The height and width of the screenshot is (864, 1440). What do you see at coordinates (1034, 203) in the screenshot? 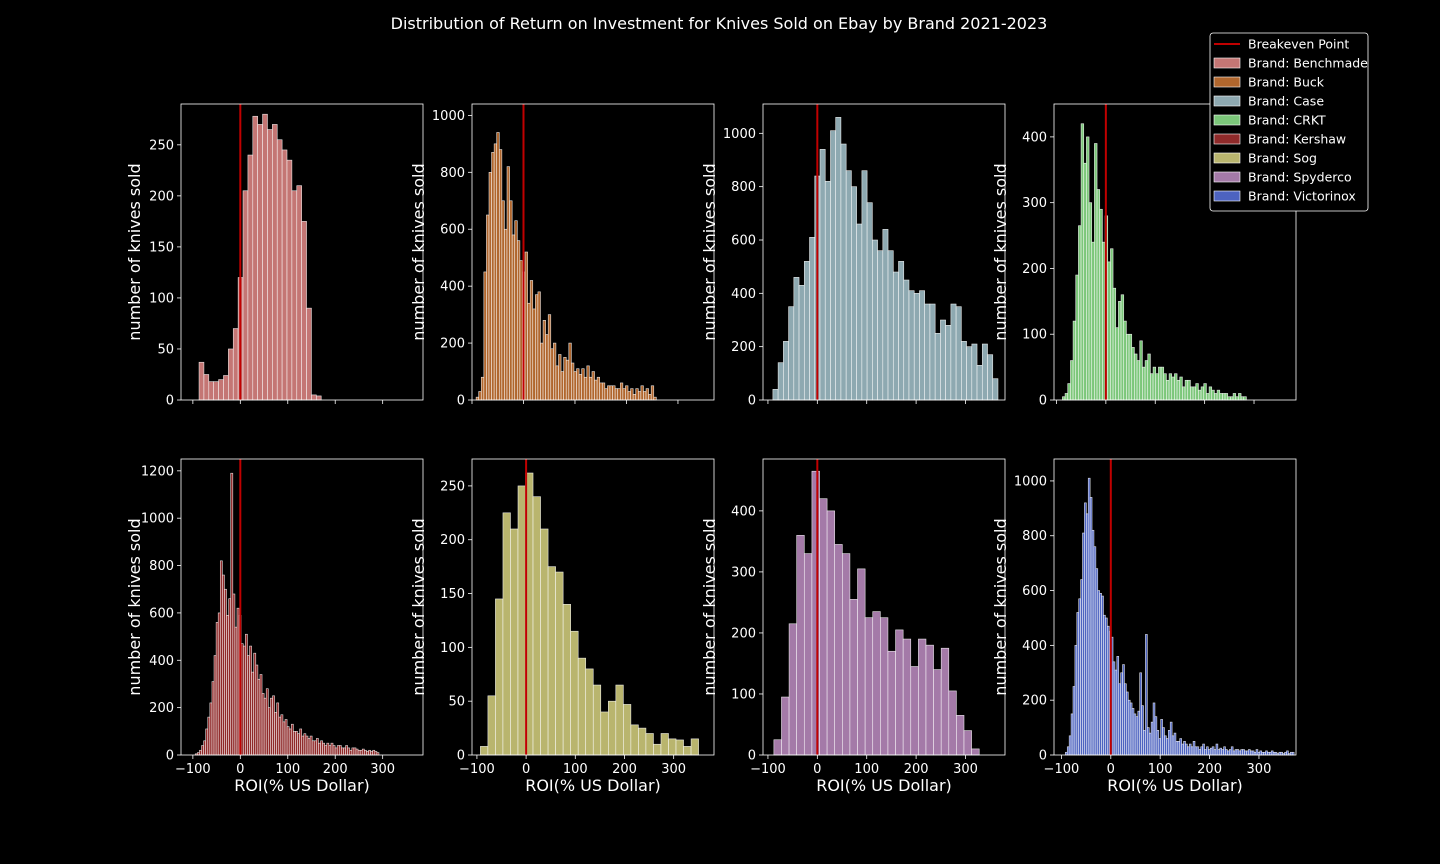
I see `y-tick-label: 300` at bounding box center [1034, 203].